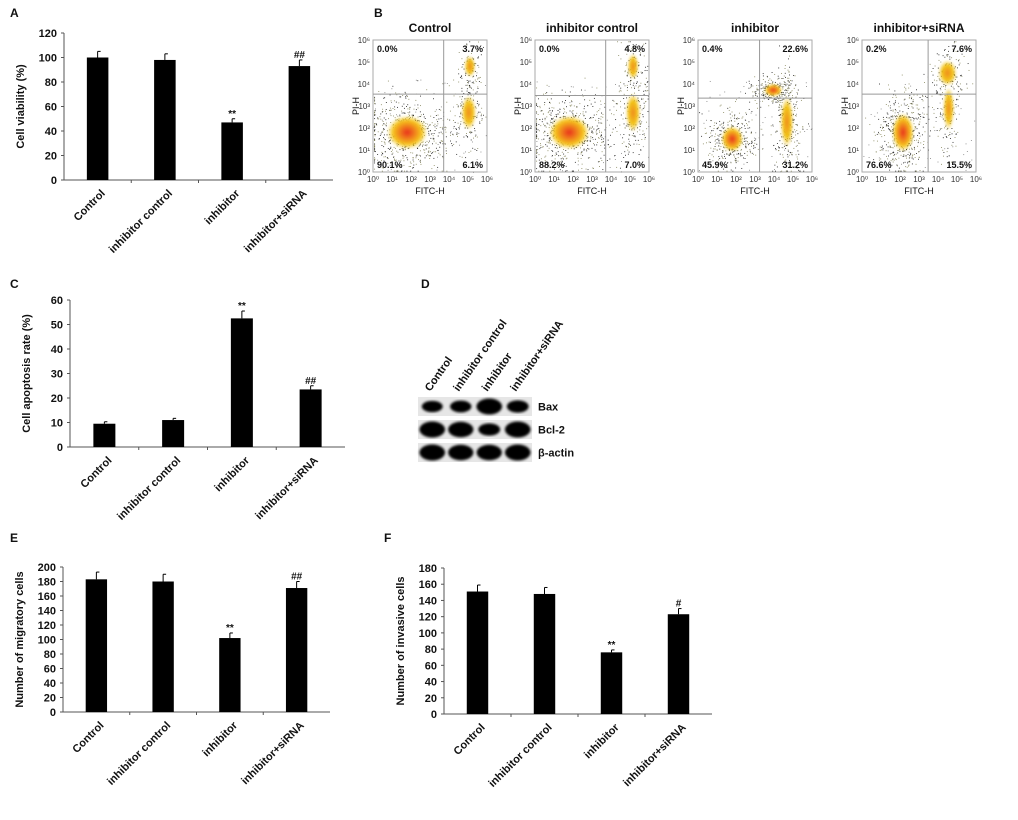  I want to click on significance-mark: ##, so click(311, 381).